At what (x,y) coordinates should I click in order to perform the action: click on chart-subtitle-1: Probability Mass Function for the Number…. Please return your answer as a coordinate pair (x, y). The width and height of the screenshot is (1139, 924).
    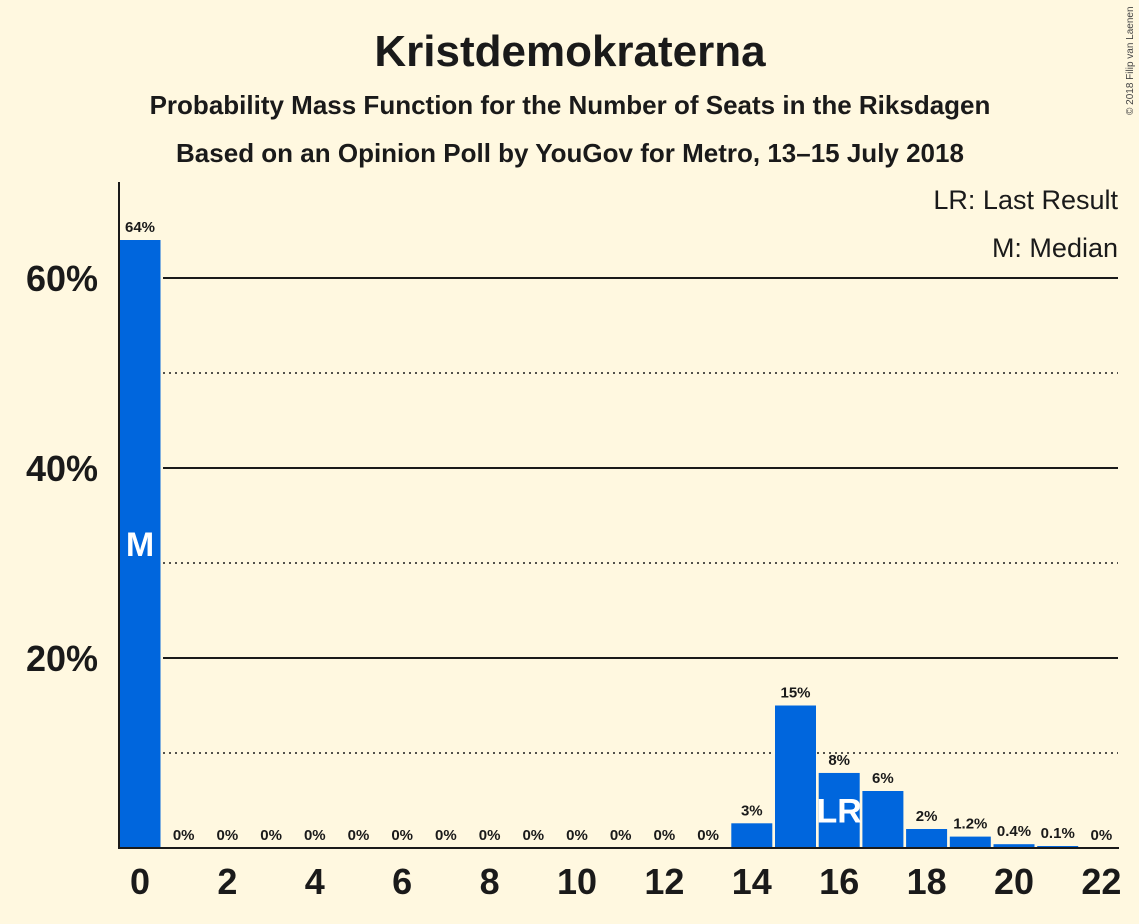
    Looking at the image, I should click on (570, 105).